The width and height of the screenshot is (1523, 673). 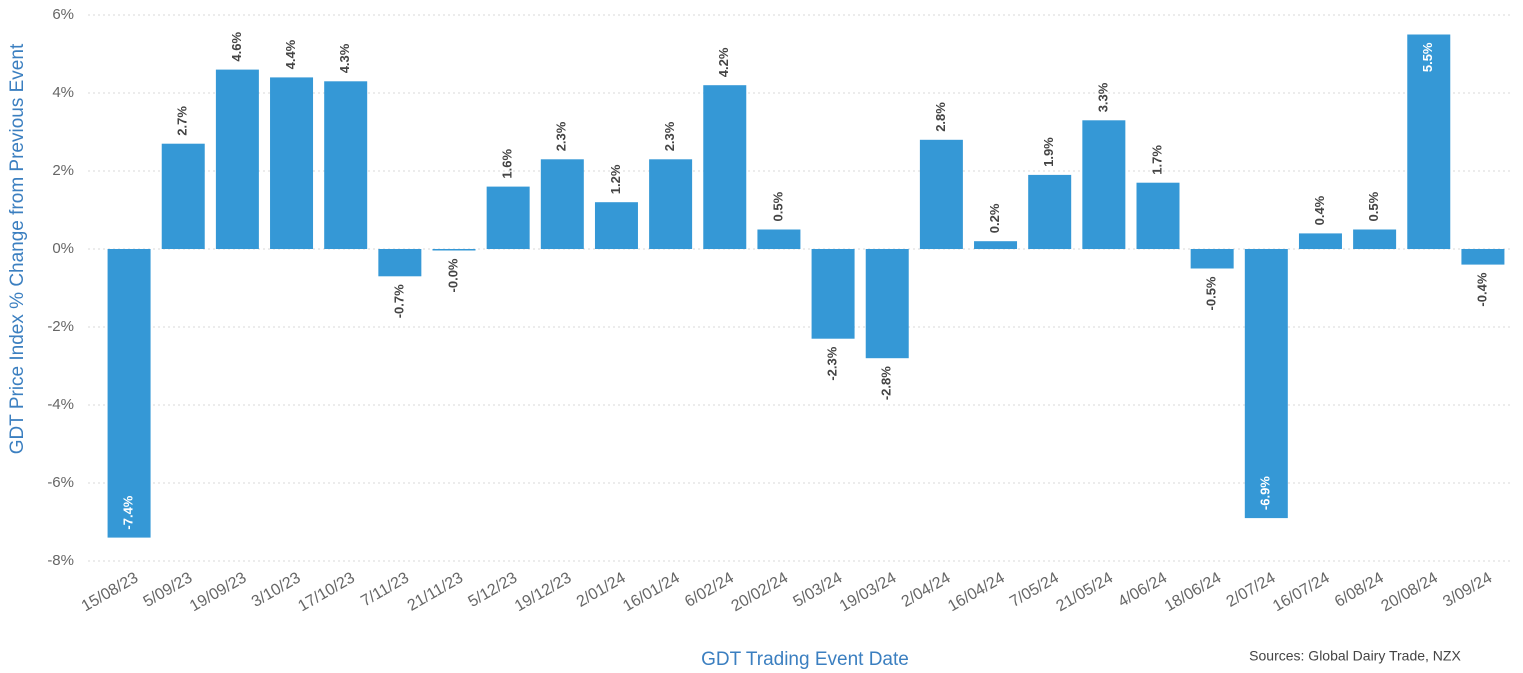 I want to click on x-tick-label: 21/05/24, so click(x=1085, y=592).